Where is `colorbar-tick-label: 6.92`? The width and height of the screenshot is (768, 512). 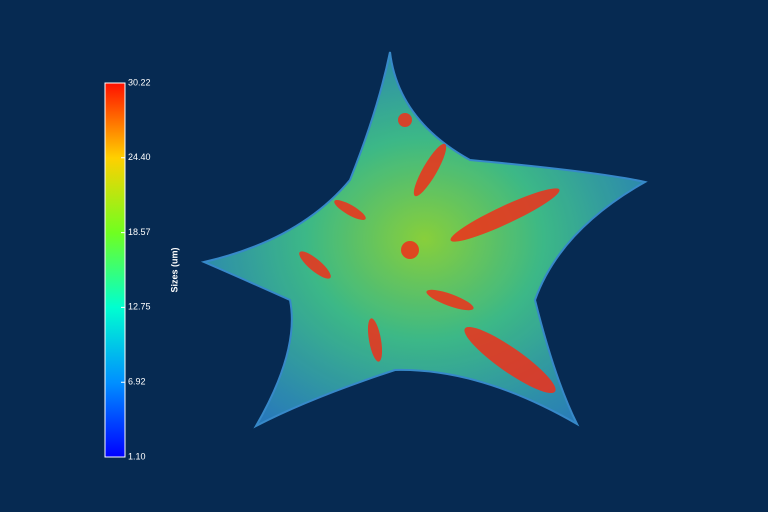 colorbar-tick-label: 6.92 is located at coordinates (137, 382).